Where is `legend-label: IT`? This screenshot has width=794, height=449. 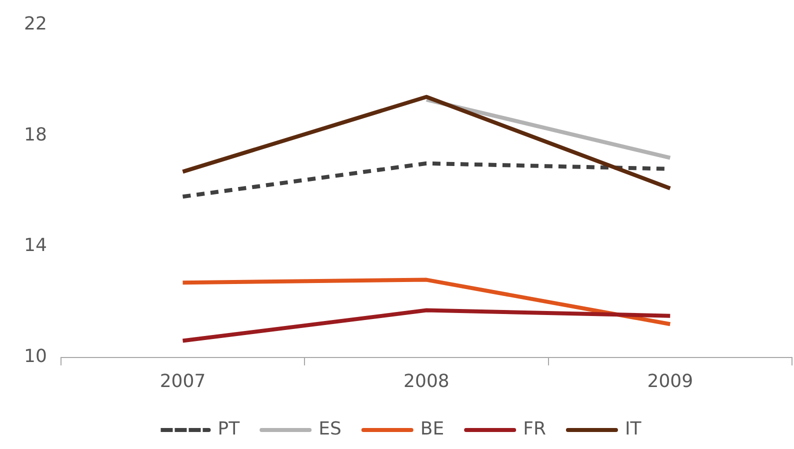 legend-label: IT is located at coordinates (633, 429).